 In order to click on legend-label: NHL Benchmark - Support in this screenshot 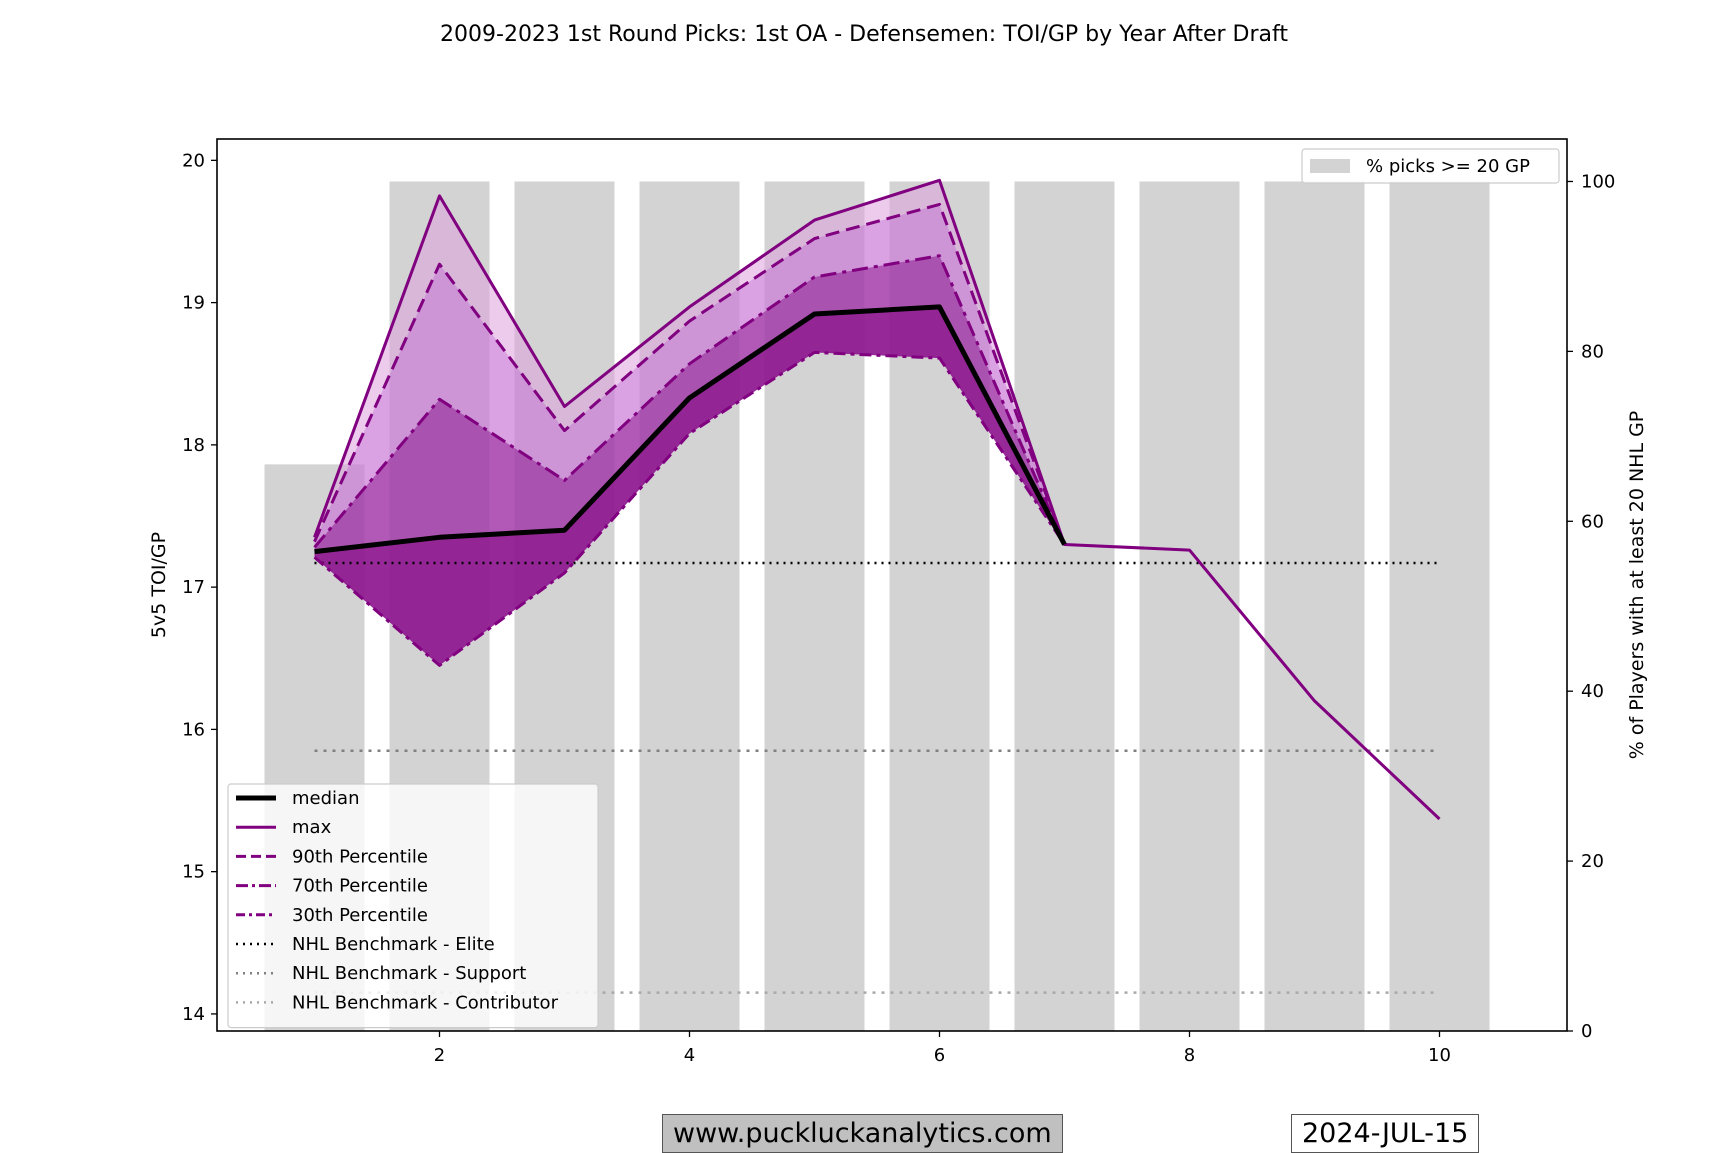, I will do `click(409, 973)`.